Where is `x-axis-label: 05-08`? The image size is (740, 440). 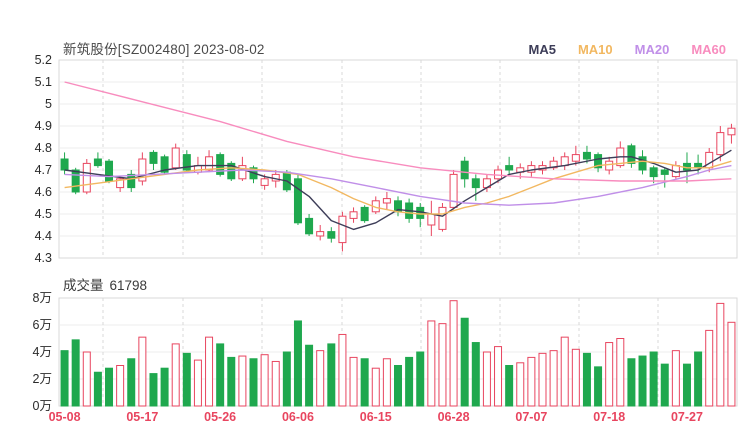
x-axis-label: 05-08 is located at coordinates (65, 417).